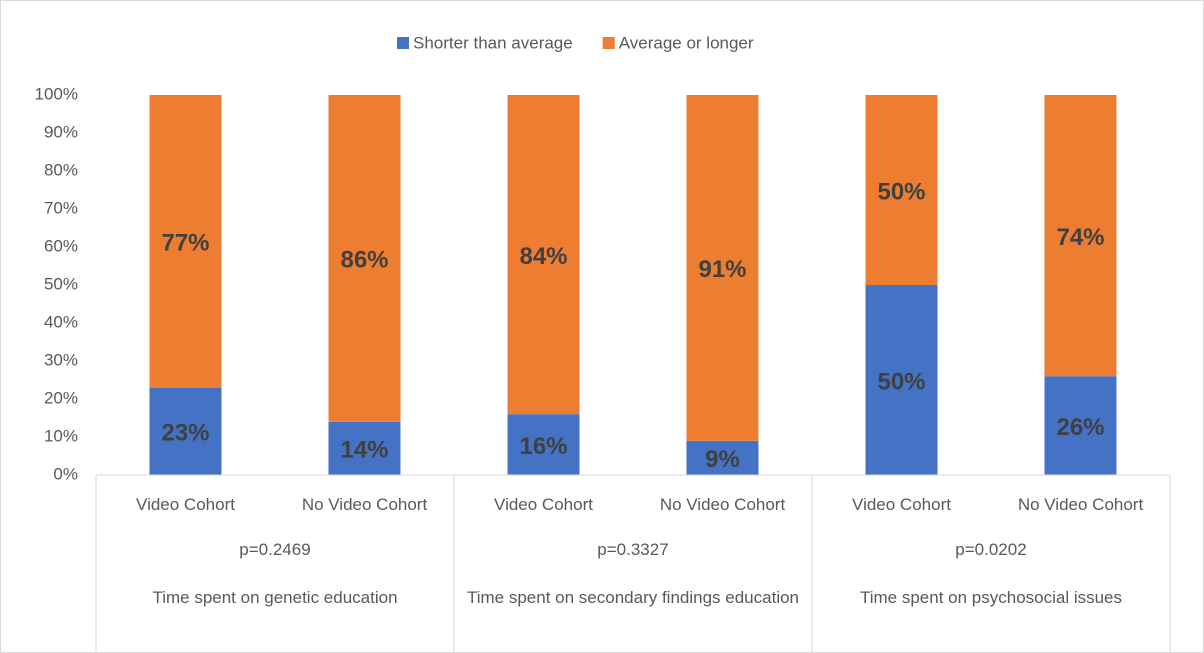 The height and width of the screenshot is (653, 1204). I want to click on value-label: 16%, so click(543, 446).